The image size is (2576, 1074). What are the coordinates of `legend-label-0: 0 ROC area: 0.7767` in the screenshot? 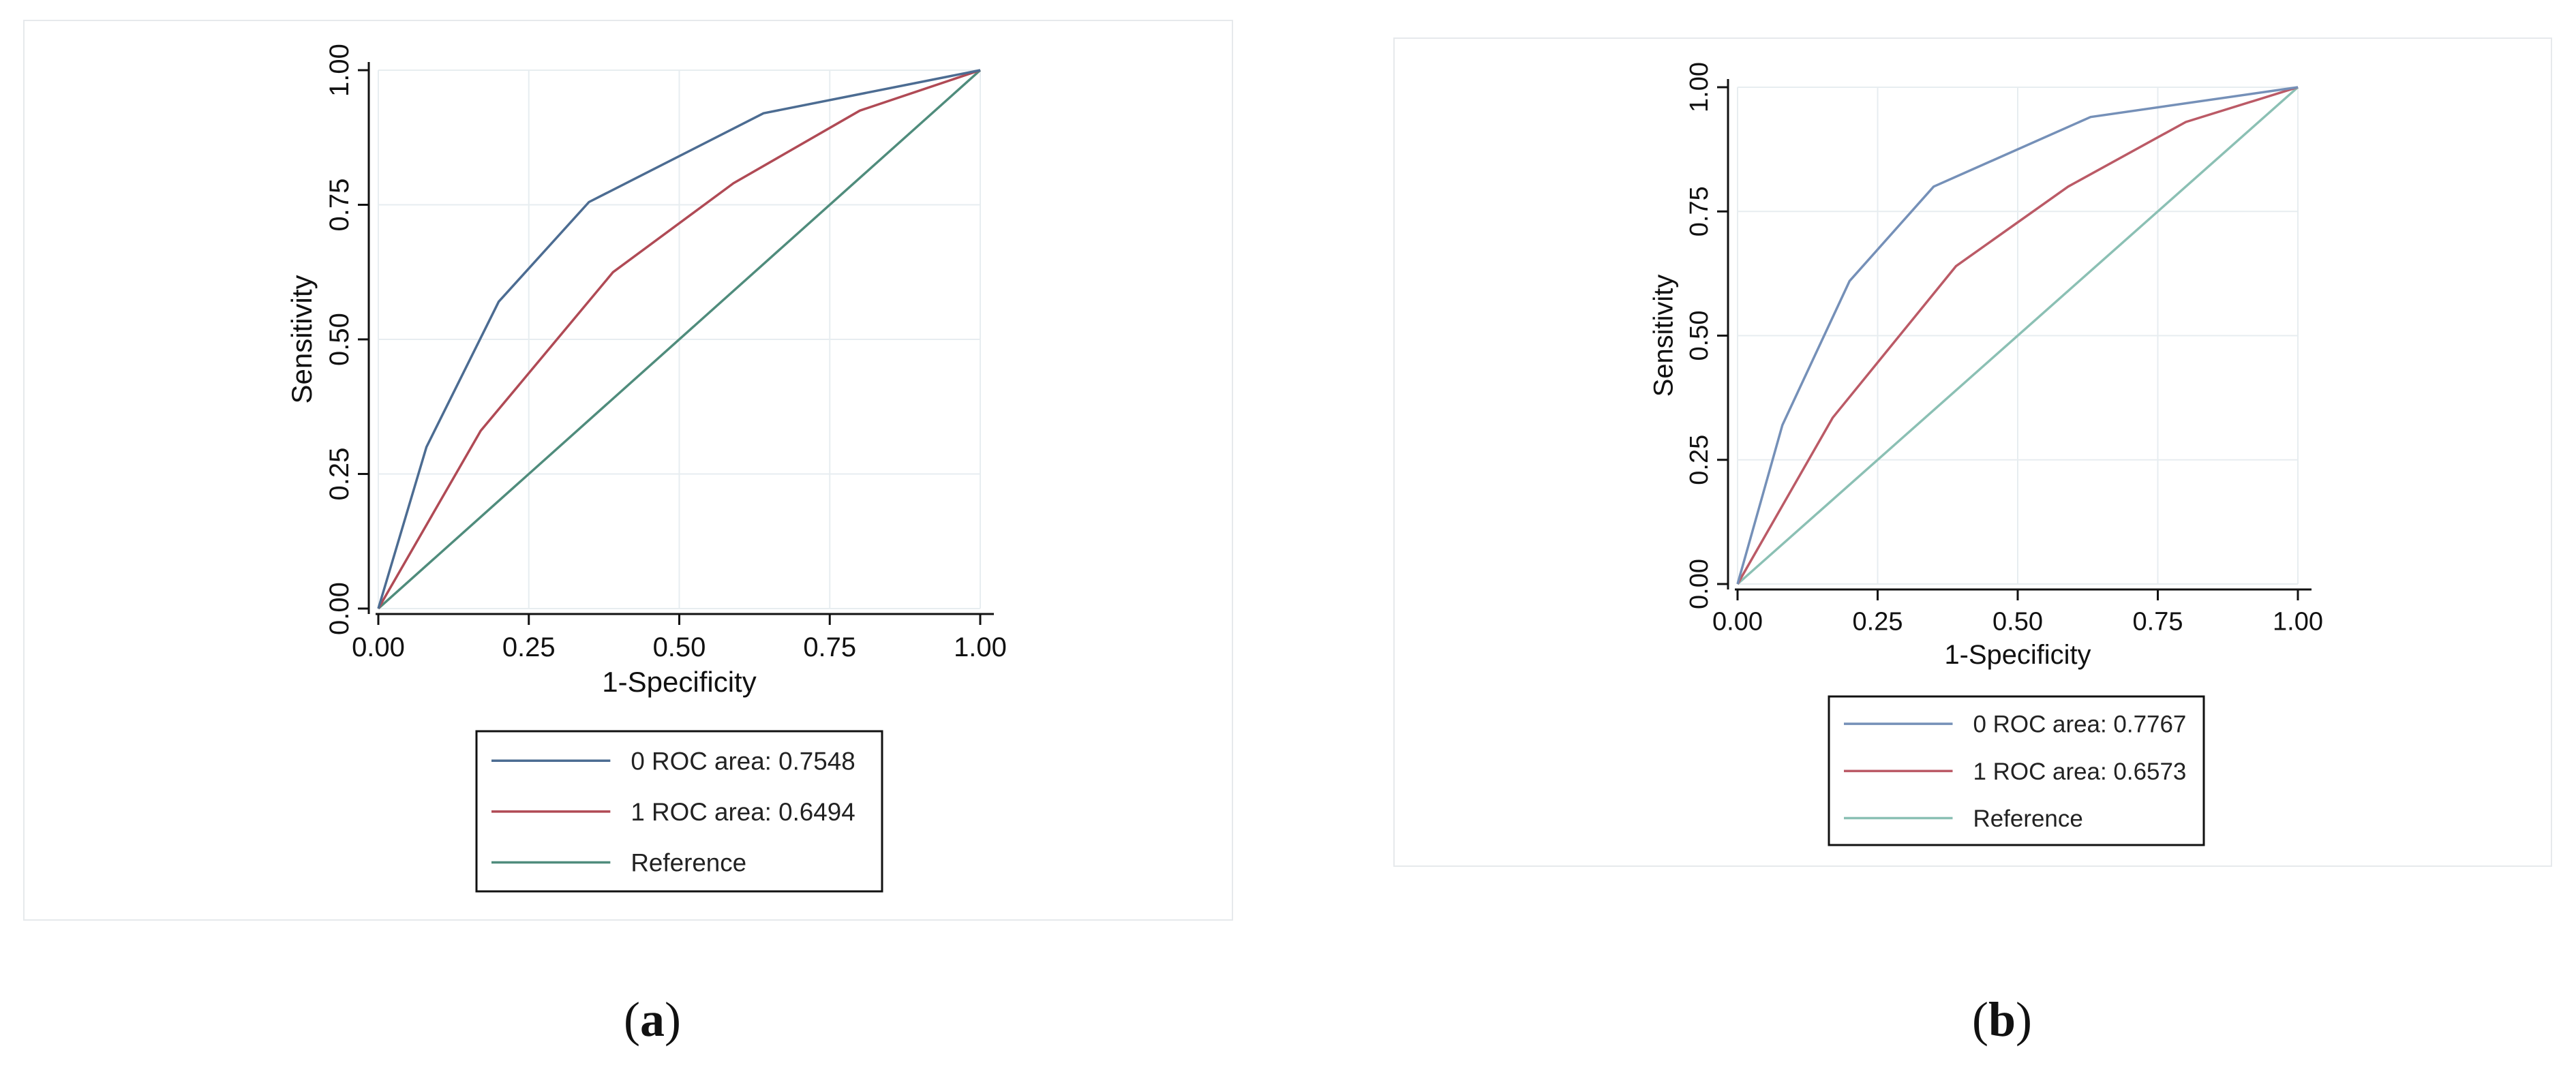 It's located at (2080, 724).